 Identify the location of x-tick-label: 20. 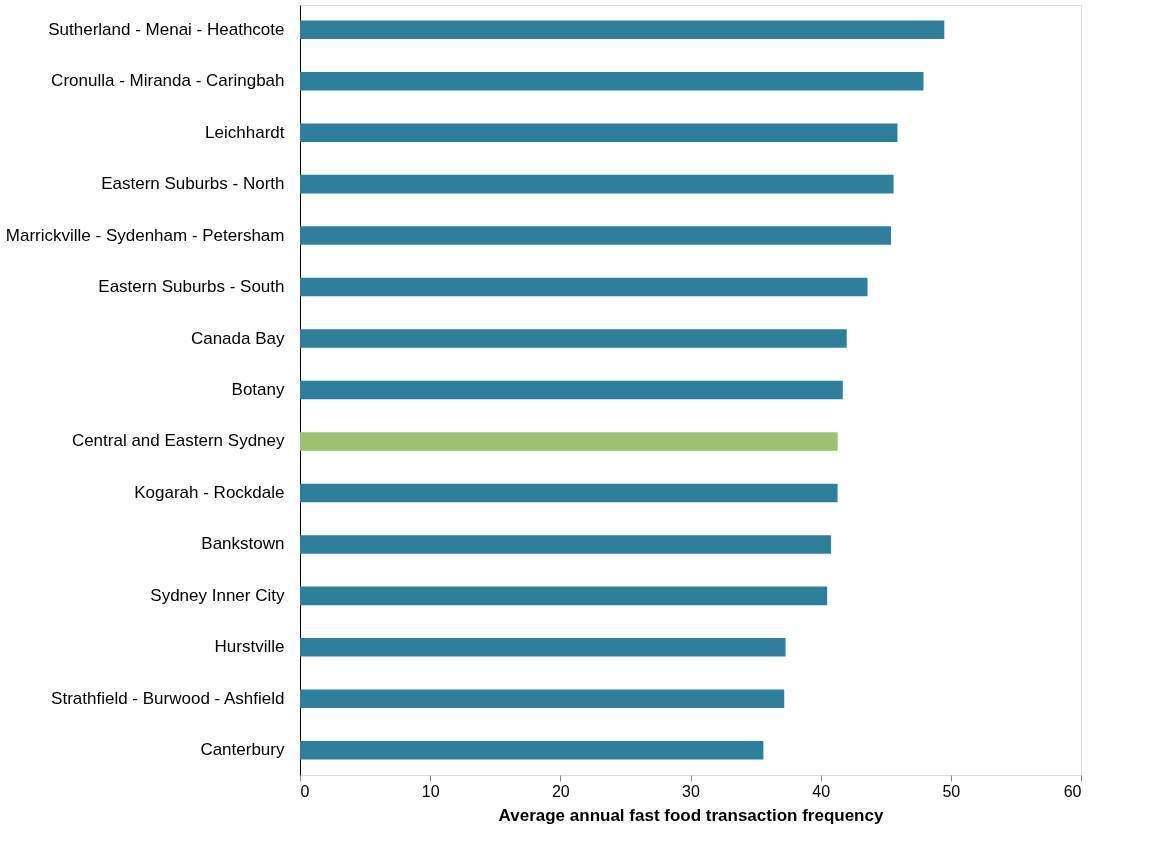
(560, 791).